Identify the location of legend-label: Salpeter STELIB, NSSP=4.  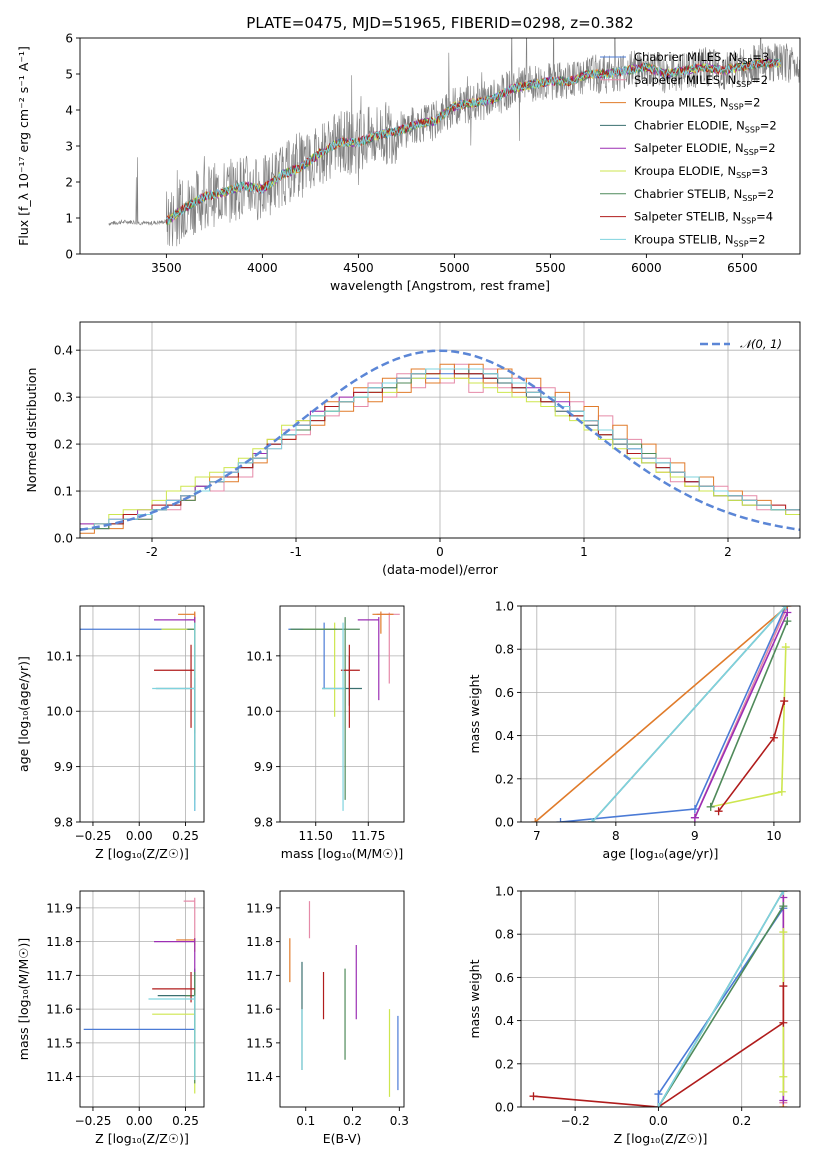
(703, 218).